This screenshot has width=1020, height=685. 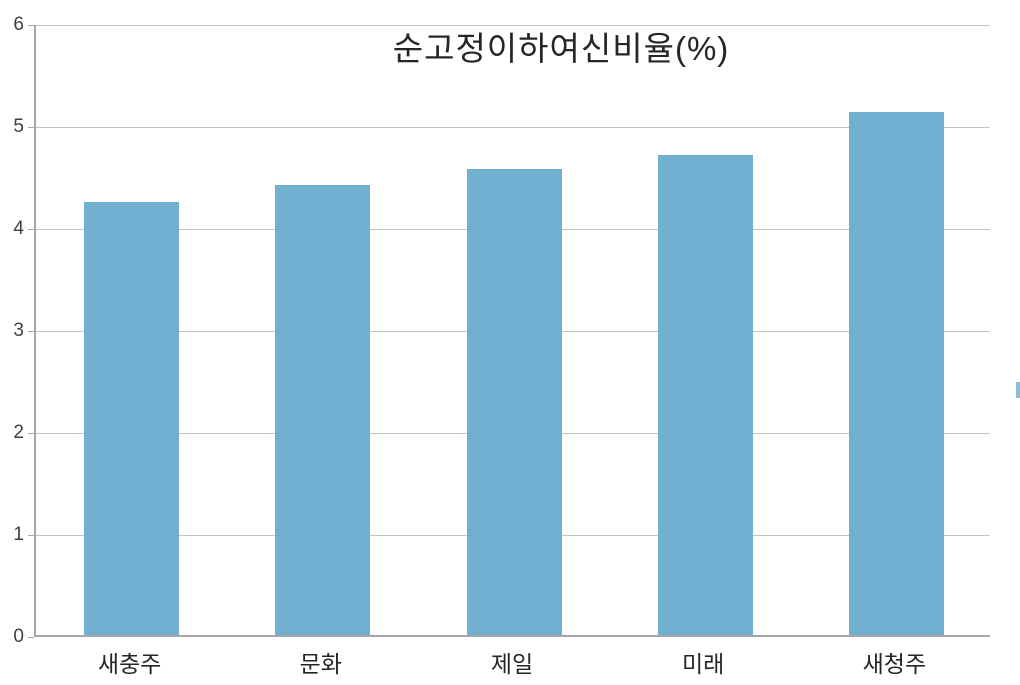 I want to click on x-axis-label: 제일, so click(x=512, y=664).